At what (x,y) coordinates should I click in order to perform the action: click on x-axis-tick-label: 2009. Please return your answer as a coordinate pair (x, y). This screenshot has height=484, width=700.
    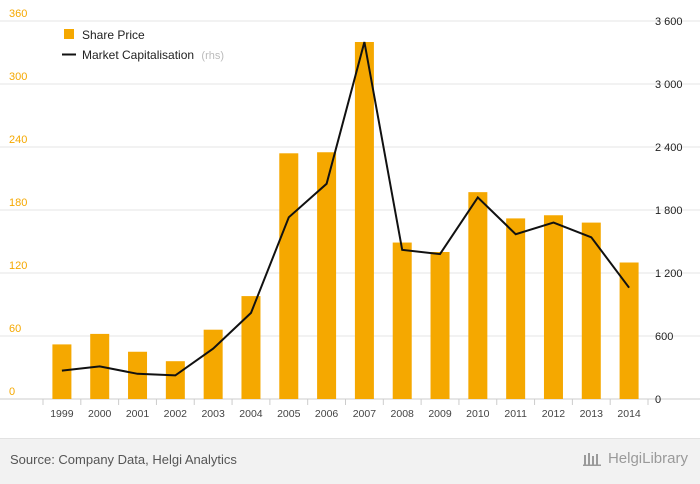
    Looking at the image, I should click on (440, 414).